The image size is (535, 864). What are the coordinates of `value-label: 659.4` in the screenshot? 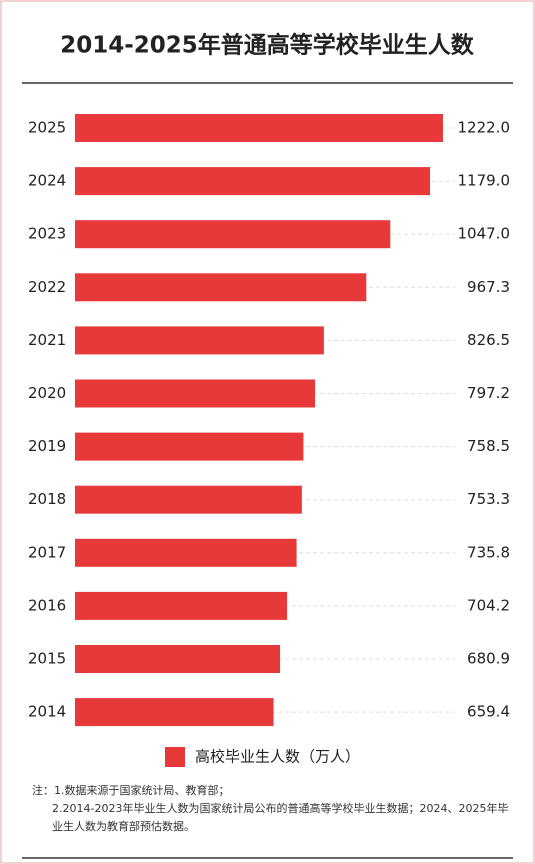 It's located at (488, 712).